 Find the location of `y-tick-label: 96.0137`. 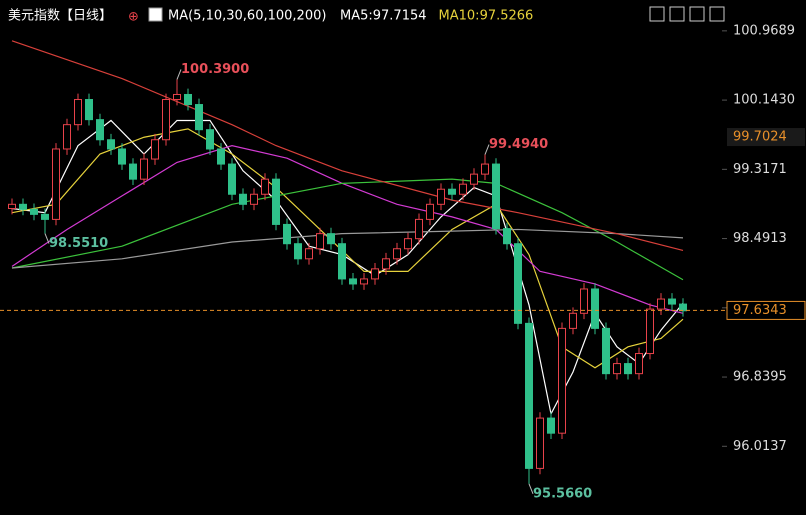

y-tick-label: 96.0137 is located at coordinates (760, 446).